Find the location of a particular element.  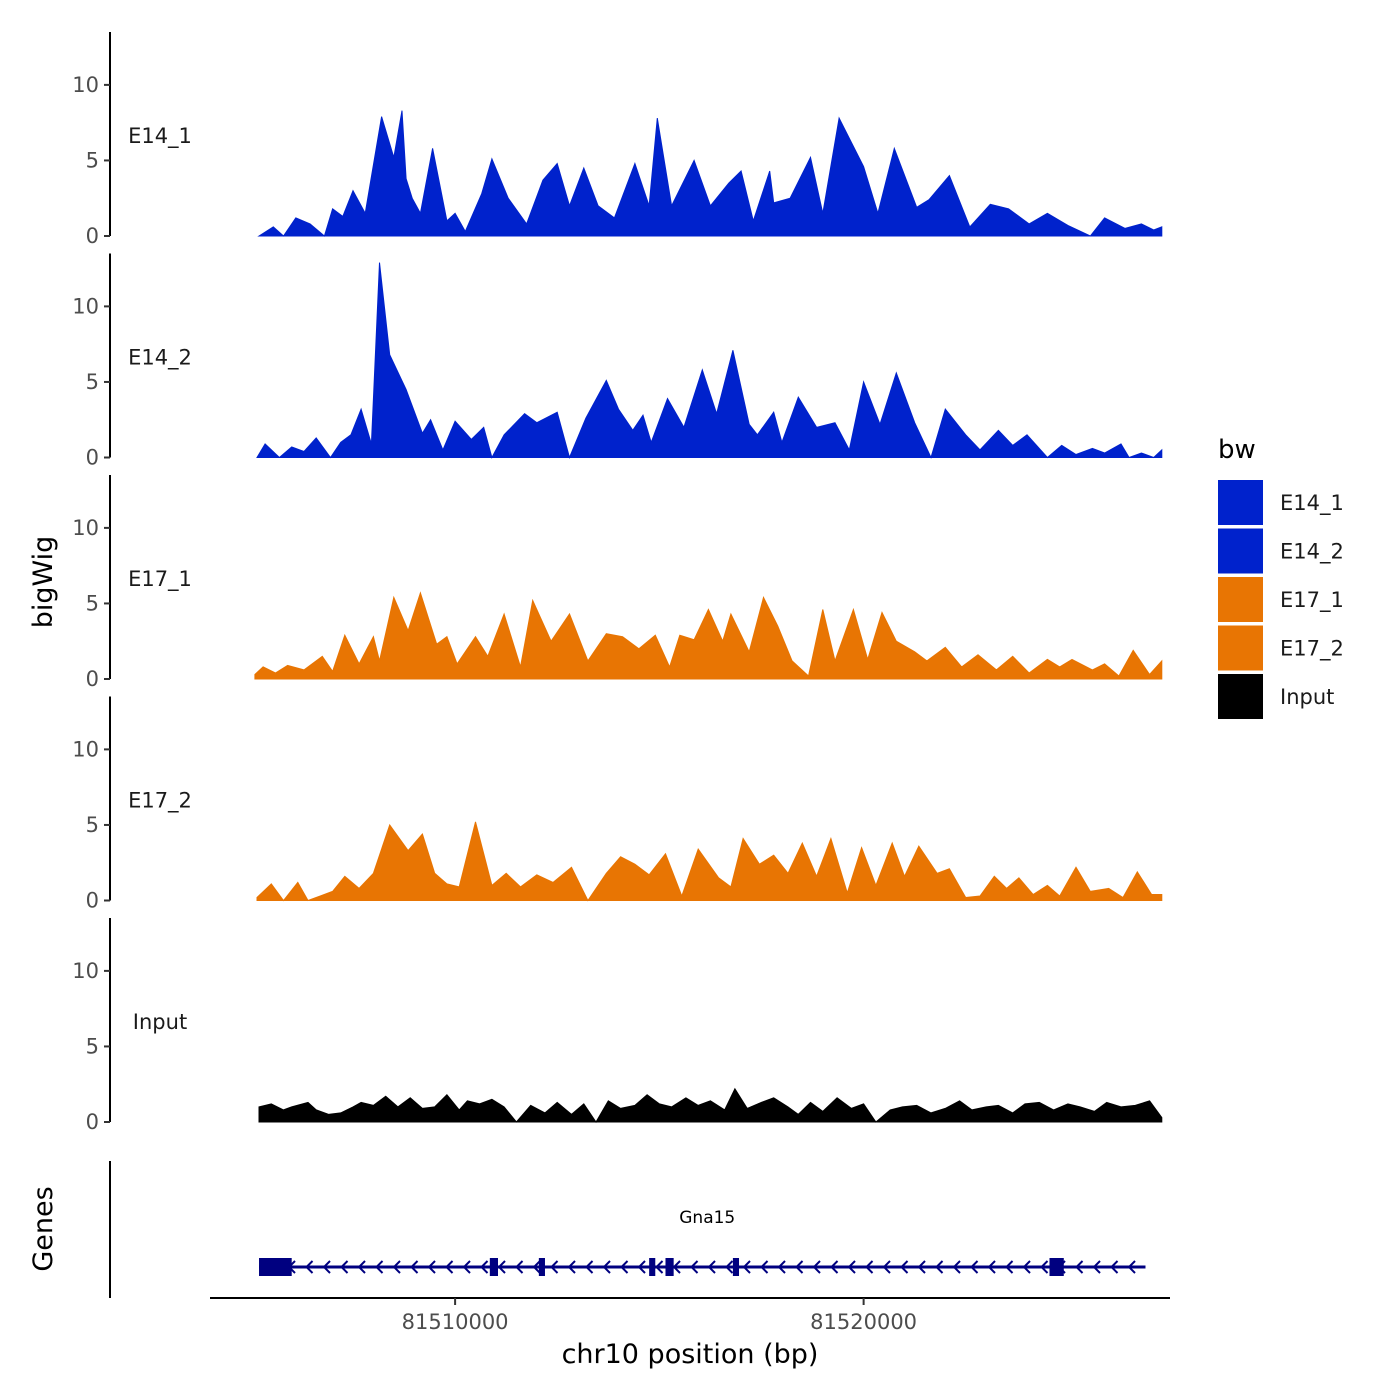

legend-label: Input is located at coordinates (1307, 697).